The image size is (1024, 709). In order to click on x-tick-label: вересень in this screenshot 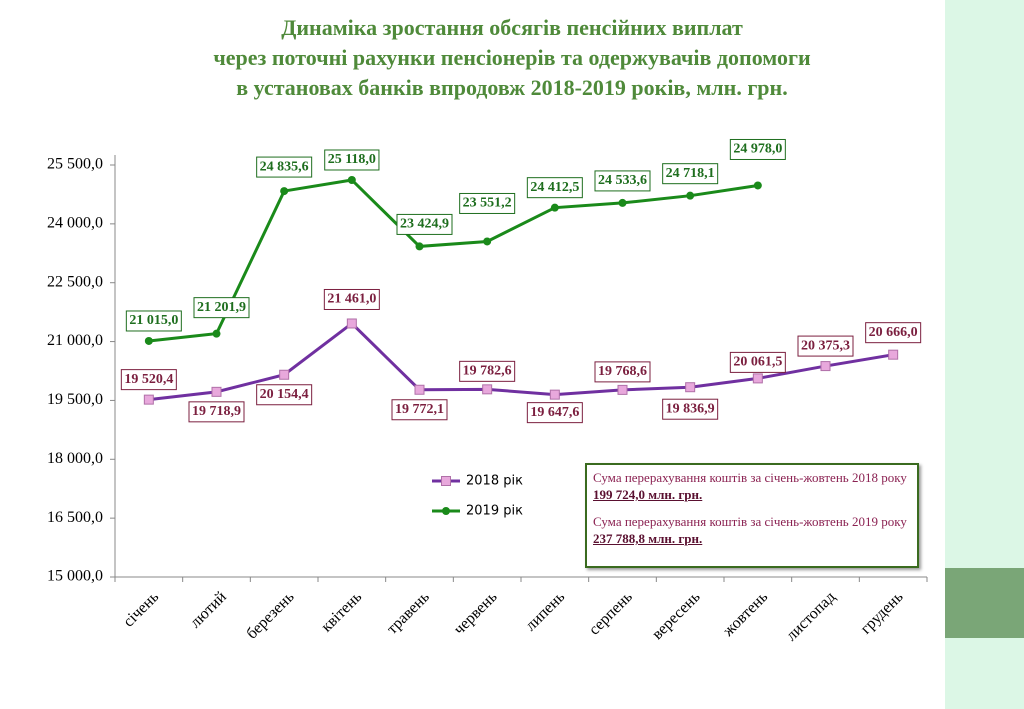, I will do `click(676, 615)`.